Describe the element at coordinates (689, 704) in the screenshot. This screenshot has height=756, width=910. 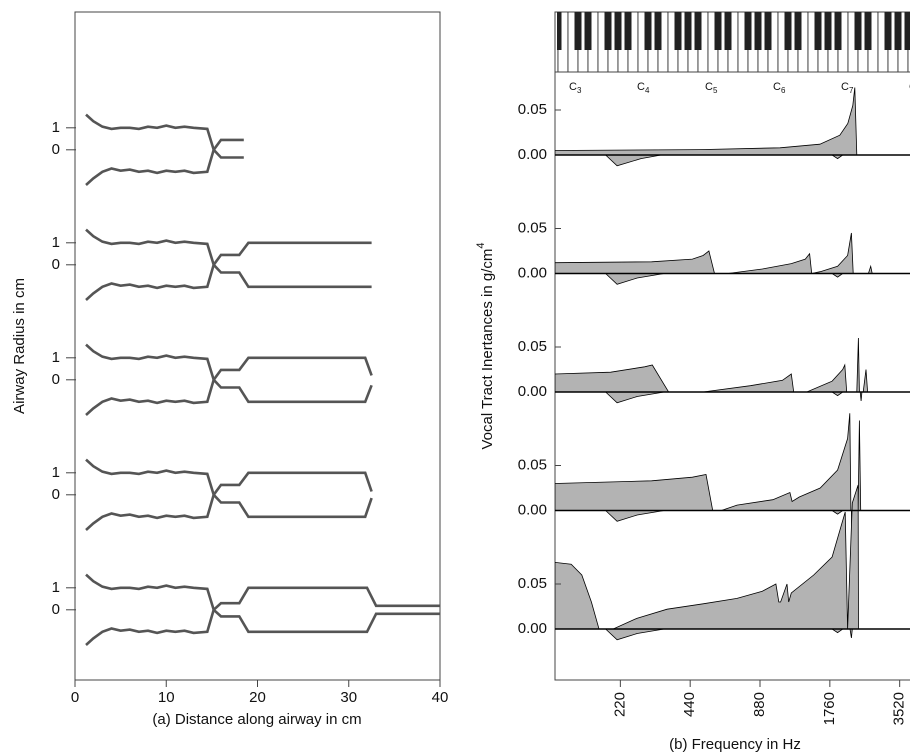
I see `x-tick-label: 440` at that location.